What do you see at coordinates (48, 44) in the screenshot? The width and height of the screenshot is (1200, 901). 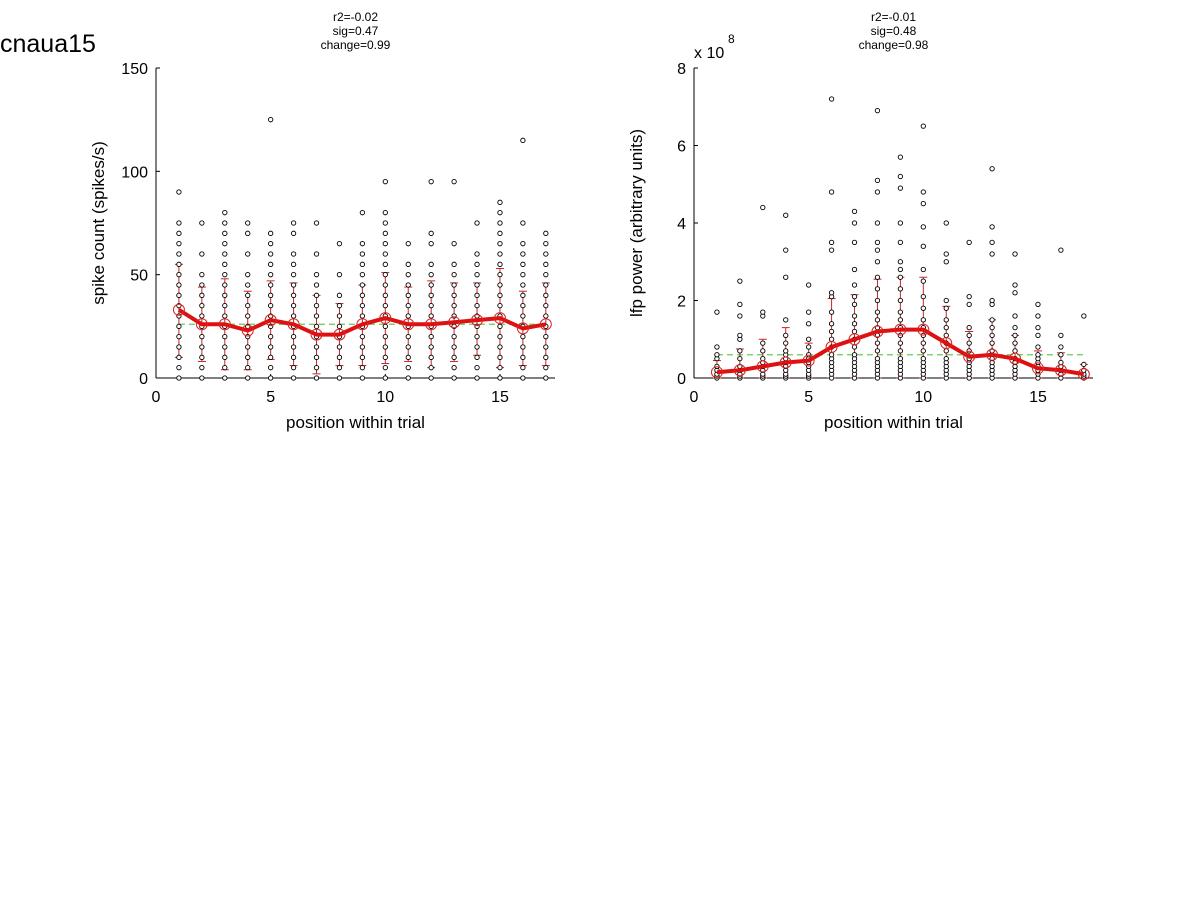 I see `page-title: cnaua15` at bounding box center [48, 44].